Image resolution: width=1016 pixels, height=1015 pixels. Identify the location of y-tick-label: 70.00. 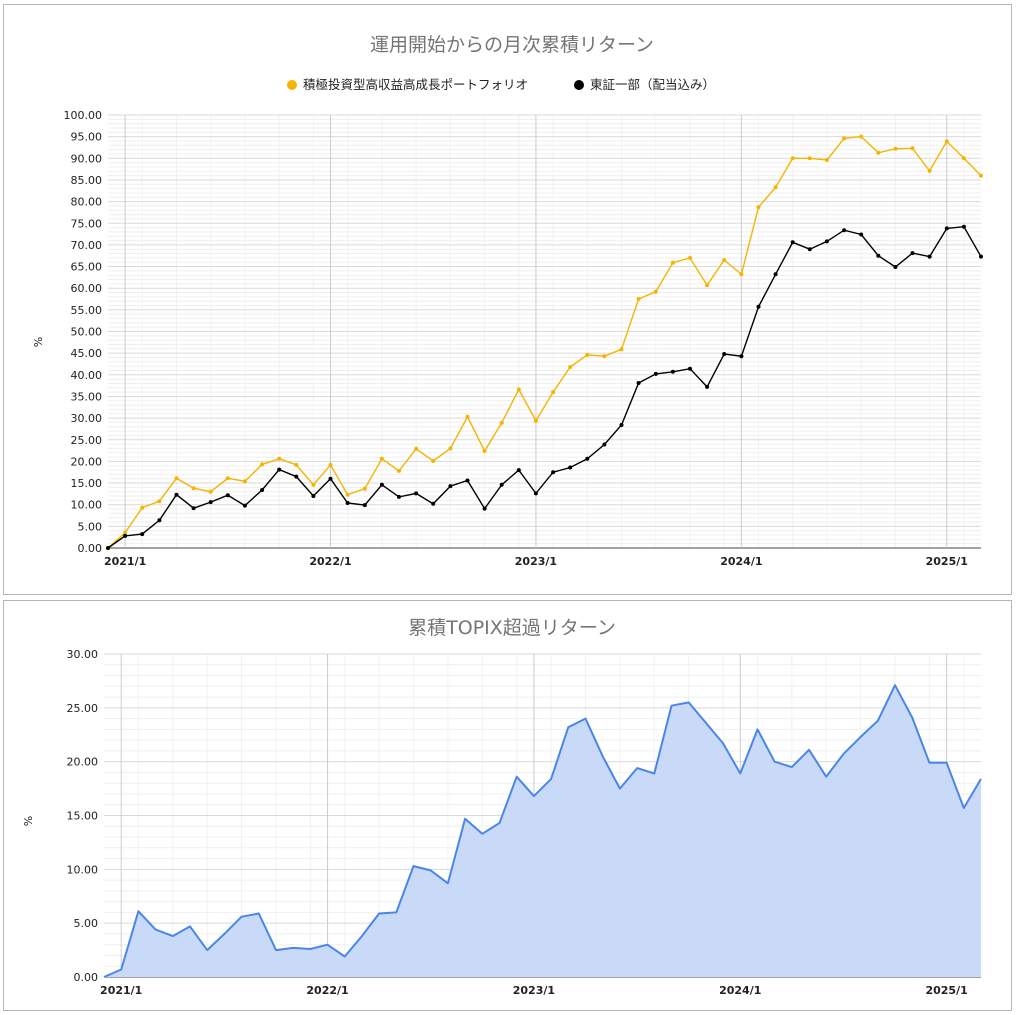
(87, 245).